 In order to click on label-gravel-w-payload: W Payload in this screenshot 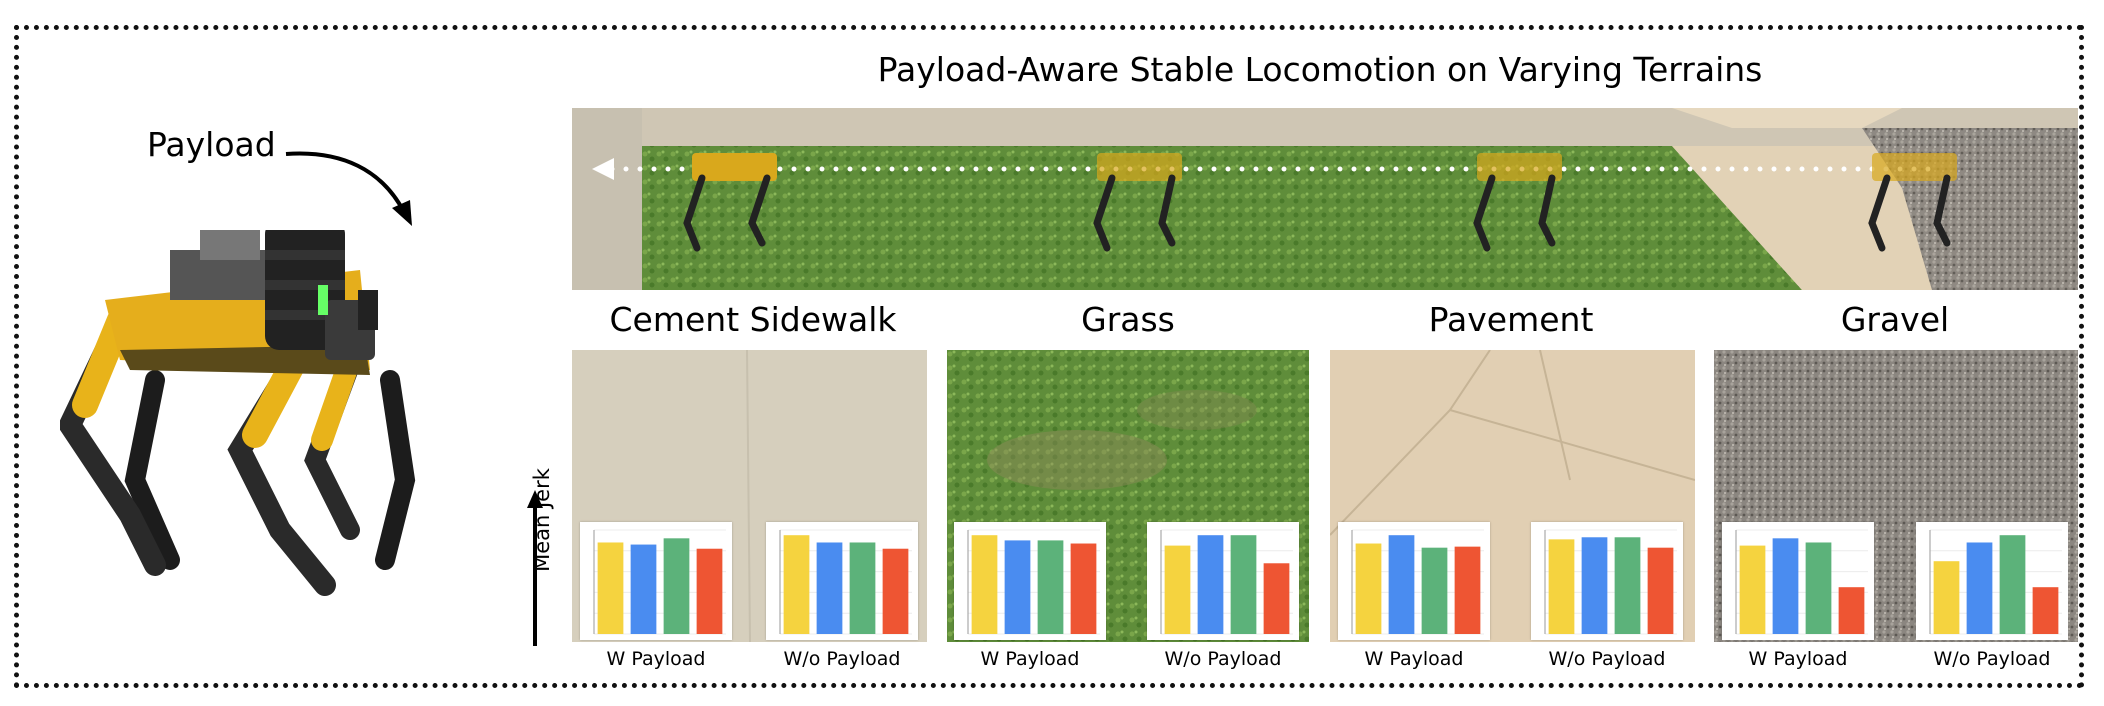, I will do `click(1798, 659)`.